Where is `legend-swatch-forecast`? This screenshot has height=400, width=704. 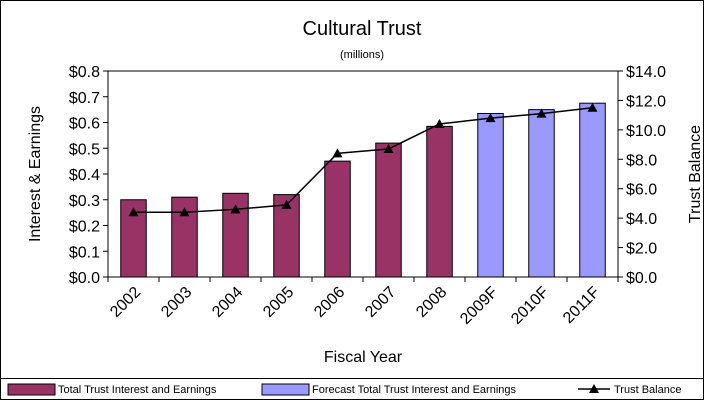 legend-swatch-forecast is located at coordinates (285, 389).